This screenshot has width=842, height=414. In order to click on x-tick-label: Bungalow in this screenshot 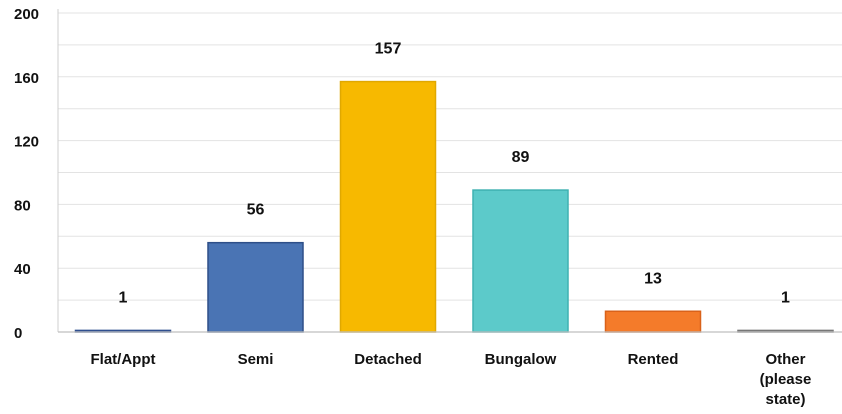, I will do `click(521, 359)`.